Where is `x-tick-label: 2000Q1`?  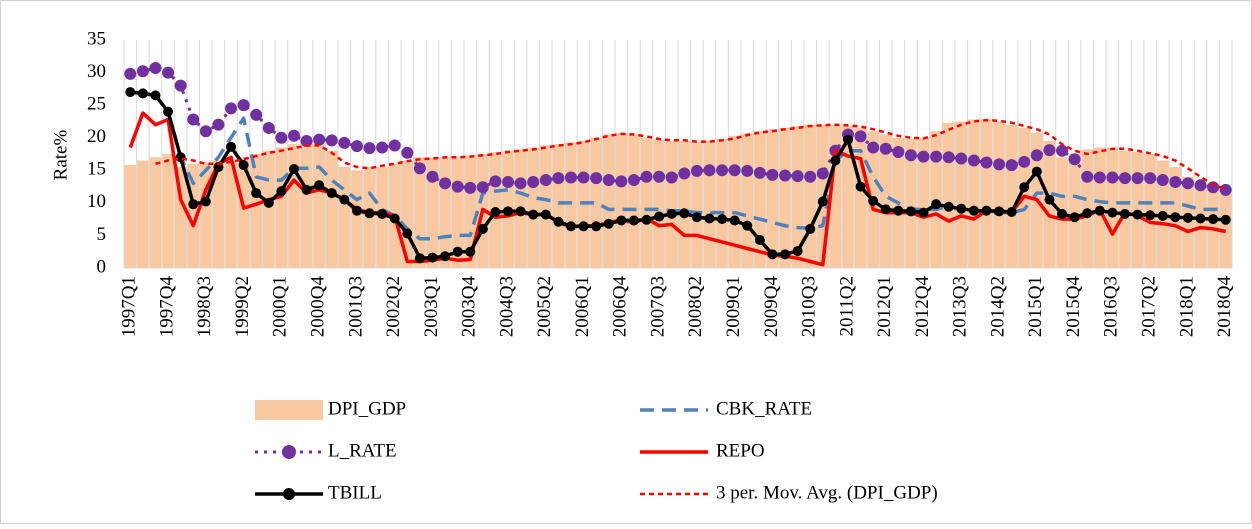 x-tick-label: 2000Q1 is located at coordinates (280, 306).